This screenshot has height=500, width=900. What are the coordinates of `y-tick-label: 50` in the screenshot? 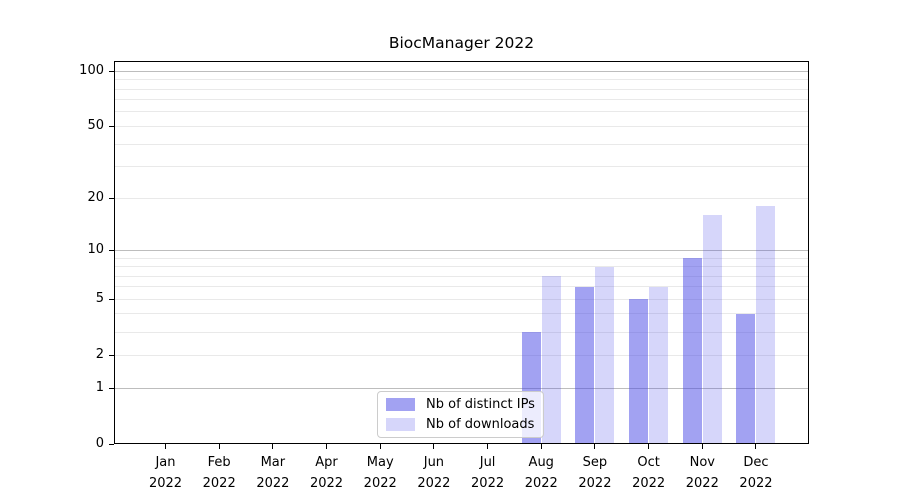 It's located at (95, 126).